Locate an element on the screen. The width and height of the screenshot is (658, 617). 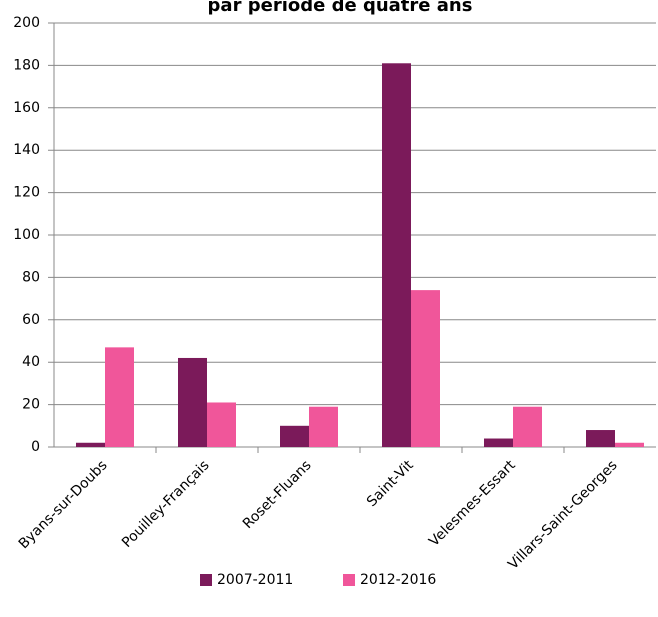
y-tick-label: 200 is located at coordinates (26, 23).